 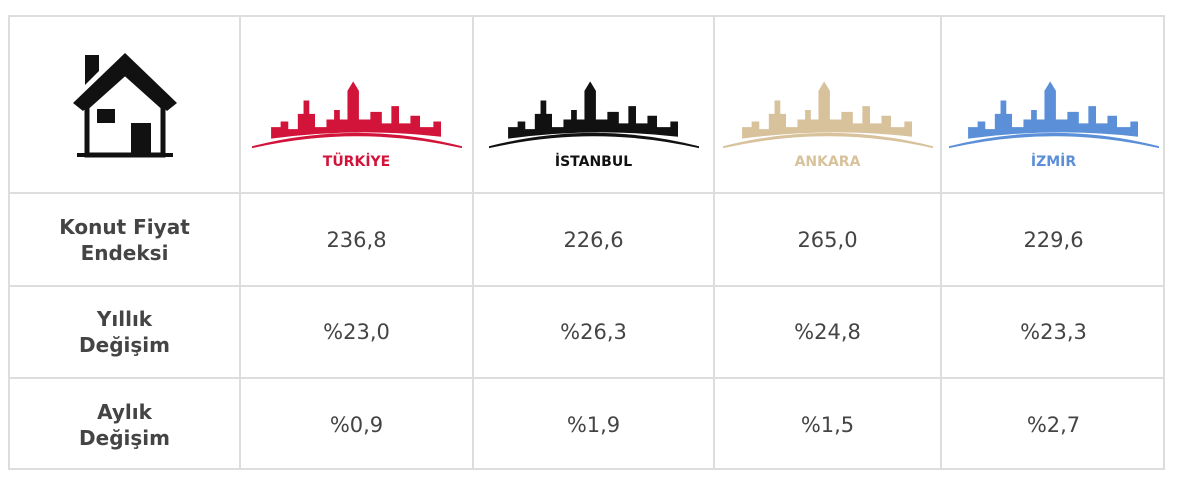 What do you see at coordinates (125, 240) in the screenshot?
I see `row-label: Konut Fiyat Endeksi` at bounding box center [125, 240].